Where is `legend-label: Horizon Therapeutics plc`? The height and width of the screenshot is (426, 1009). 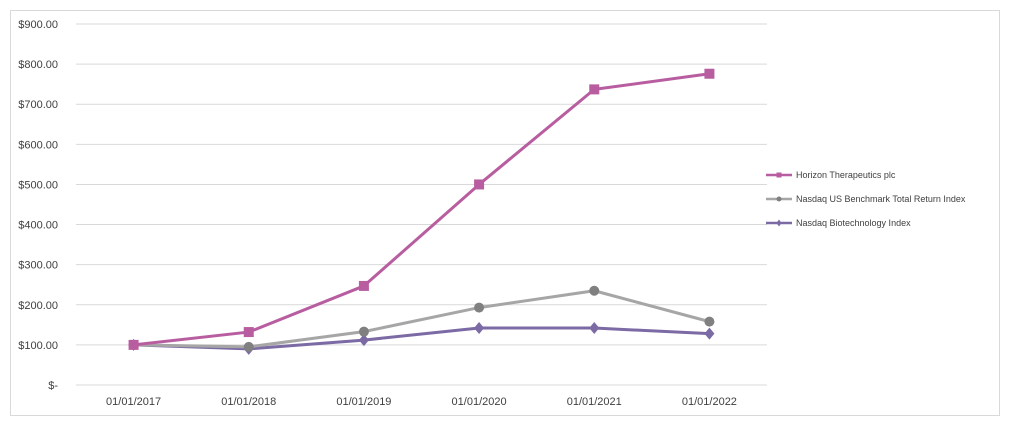 legend-label: Horizon Therapeutics plc is located at coordinates (846, 175).